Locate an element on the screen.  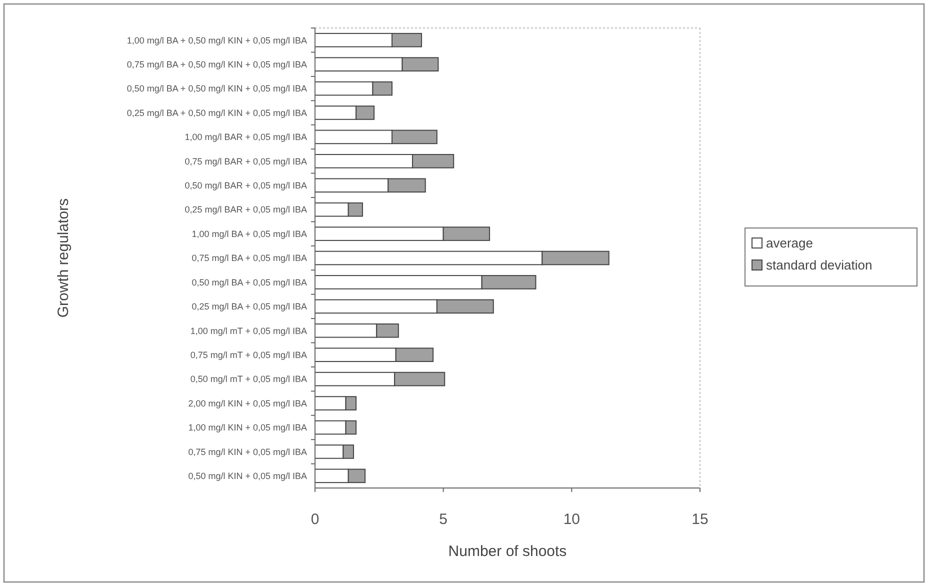
y-tick-label: 0,50 mg/l mT + 0,05 mg/l IBA is located at coordinates (248, 379).